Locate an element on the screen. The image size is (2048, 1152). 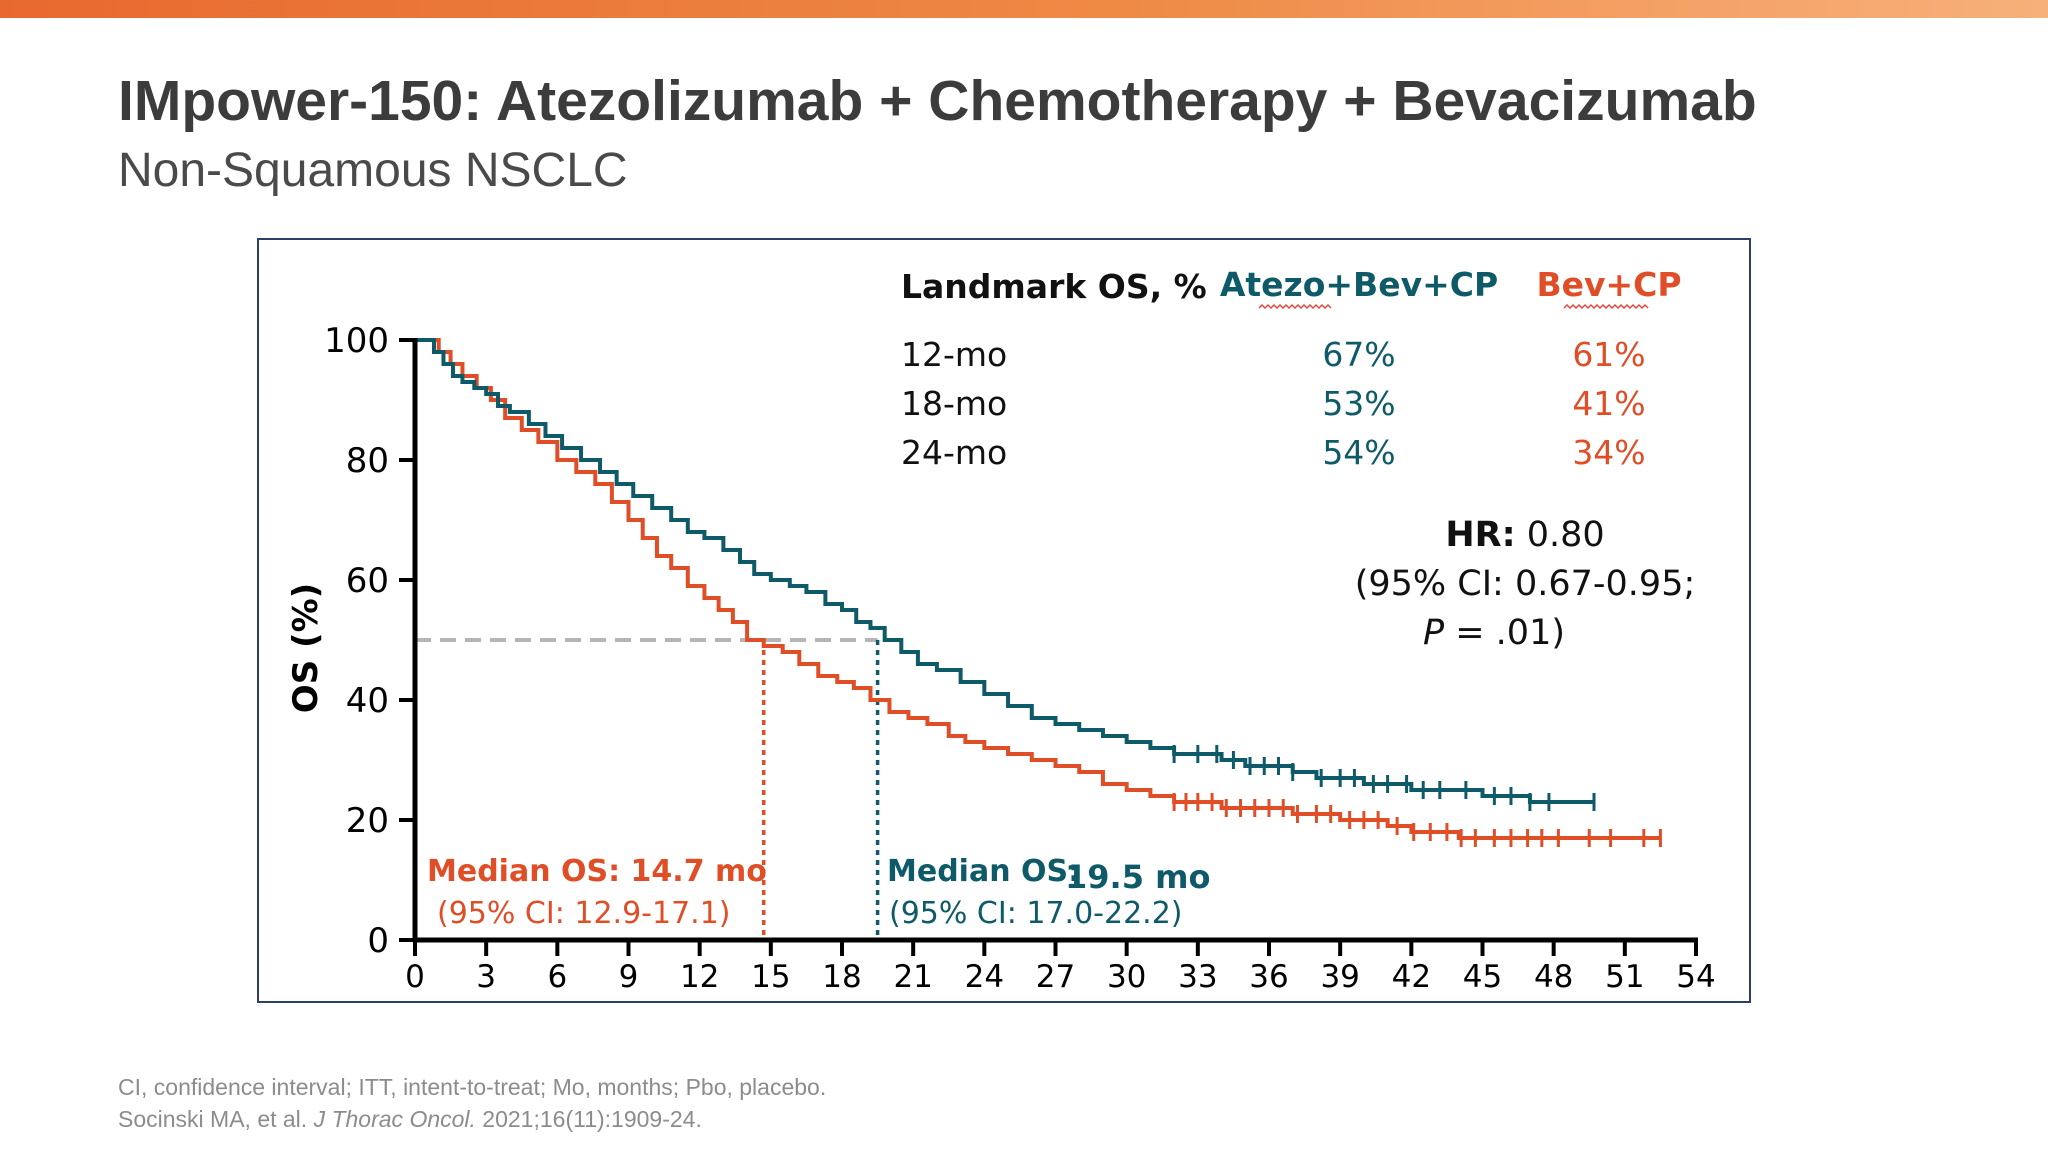
bev-median-ci: (95% CI: 12.9-17.1) is located at coordinates (583, 913).